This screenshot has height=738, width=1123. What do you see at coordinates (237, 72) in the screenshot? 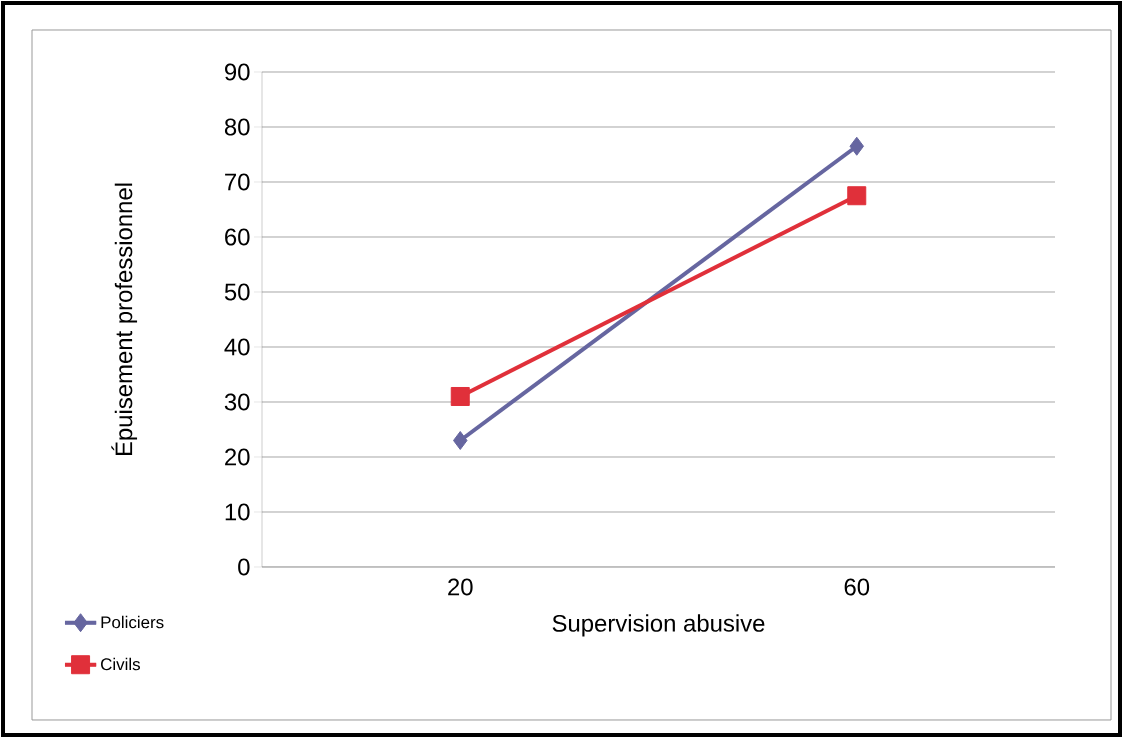
I see `y-tick-label: 90` at bounding box center [237, 72].